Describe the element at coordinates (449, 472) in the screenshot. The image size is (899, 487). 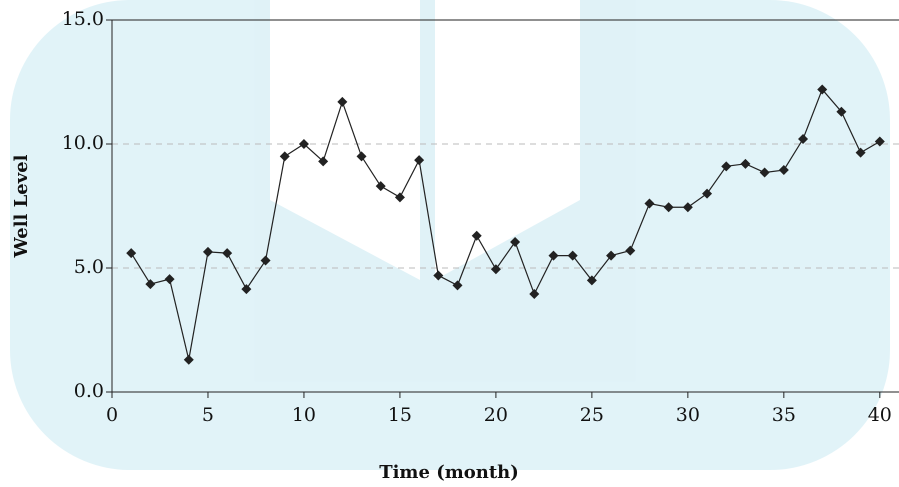
I see `x-axis-label: Time (month)` at that location.